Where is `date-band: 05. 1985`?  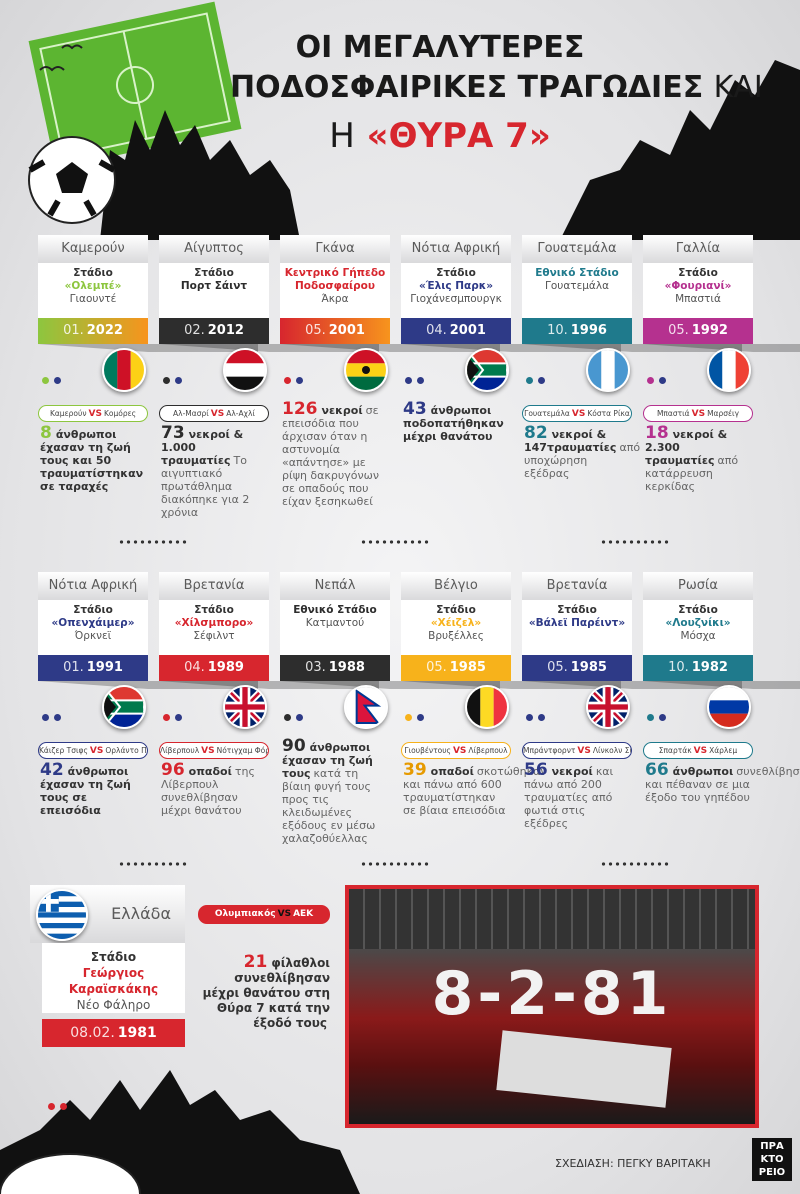
date-band: 05. 1985 is located at coordinates (577, 668).